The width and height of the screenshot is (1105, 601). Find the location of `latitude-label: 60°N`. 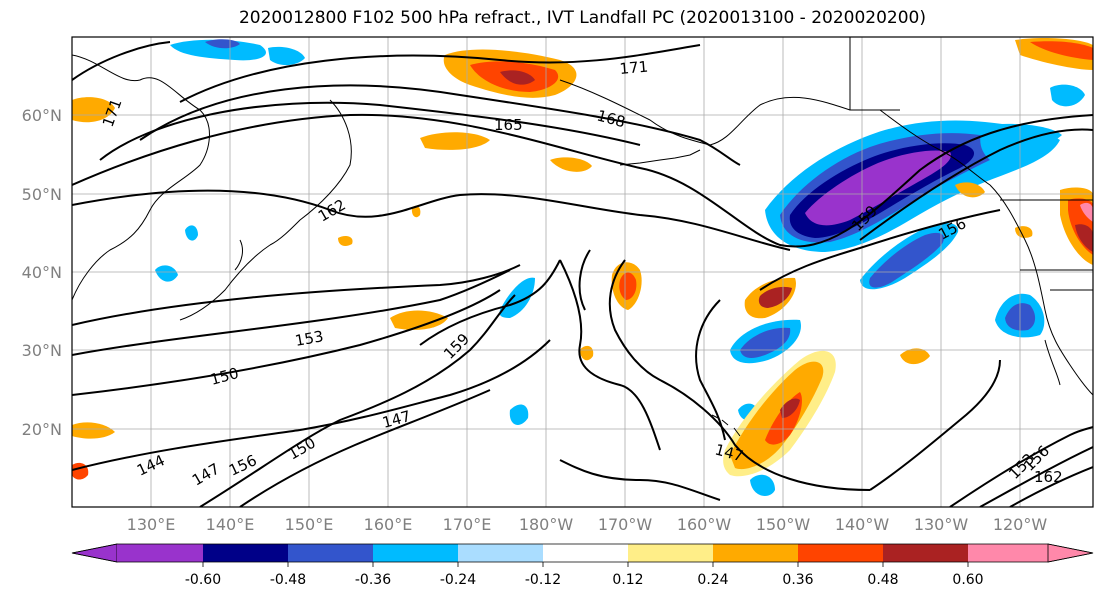

latitude-label: 60°N is located at coordinates (42, 115).